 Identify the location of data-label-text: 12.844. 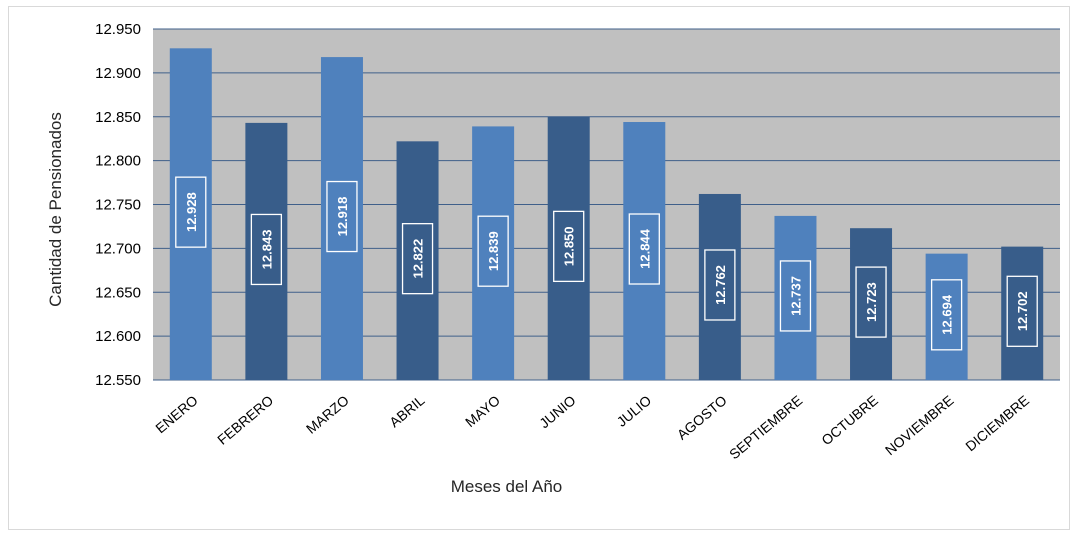
(644, 248).